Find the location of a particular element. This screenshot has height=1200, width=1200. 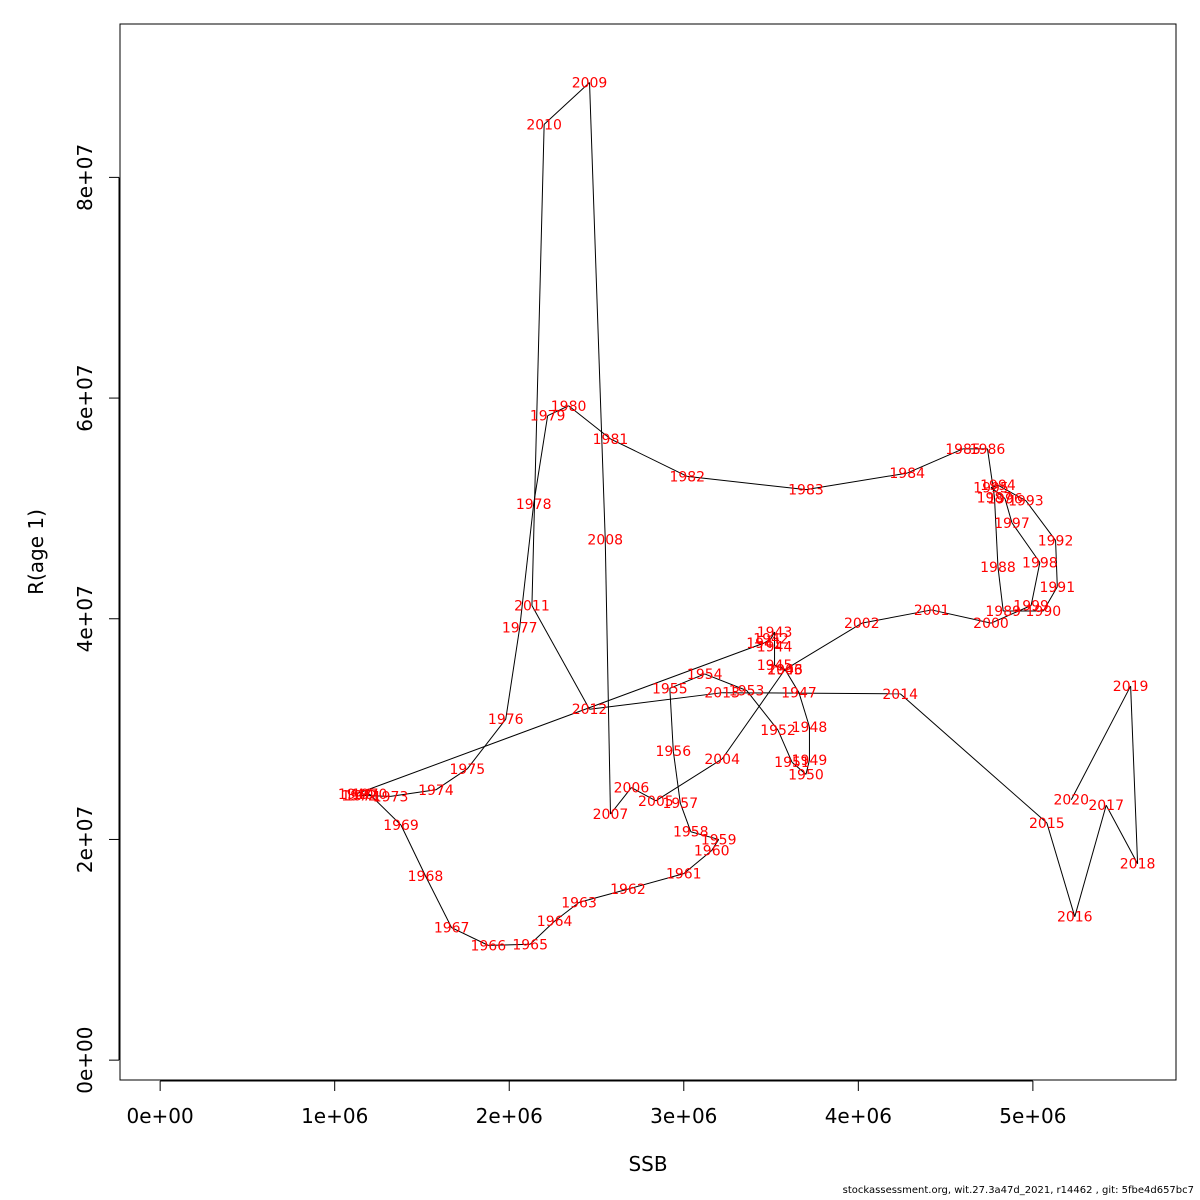

year-label: 1986 is located at coordinates (988, 450).